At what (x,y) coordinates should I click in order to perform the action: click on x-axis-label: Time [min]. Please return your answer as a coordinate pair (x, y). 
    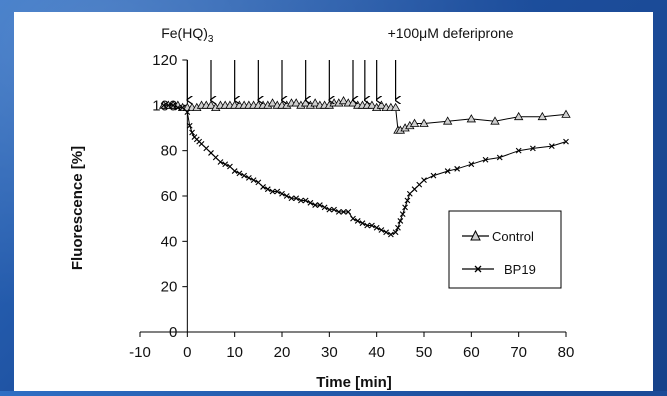
    Looking at the image, I should click on (354, 382).